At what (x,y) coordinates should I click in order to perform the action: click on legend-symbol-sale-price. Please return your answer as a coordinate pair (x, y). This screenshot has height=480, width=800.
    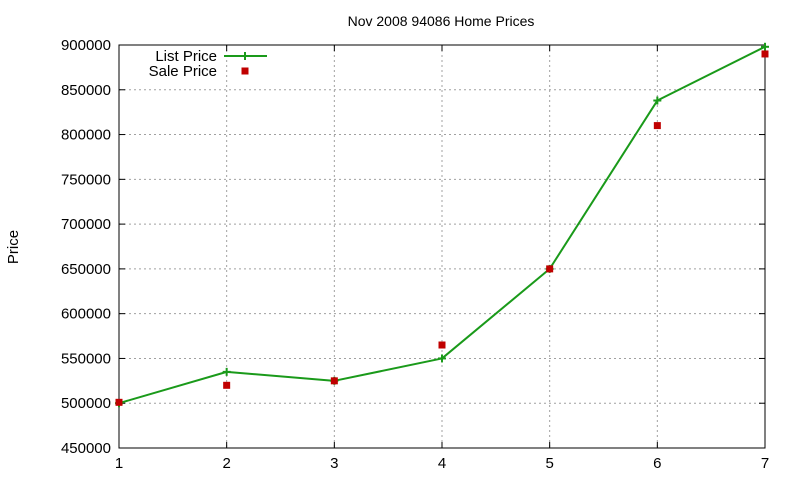
    Looking at the image, I should click on (245, 71).